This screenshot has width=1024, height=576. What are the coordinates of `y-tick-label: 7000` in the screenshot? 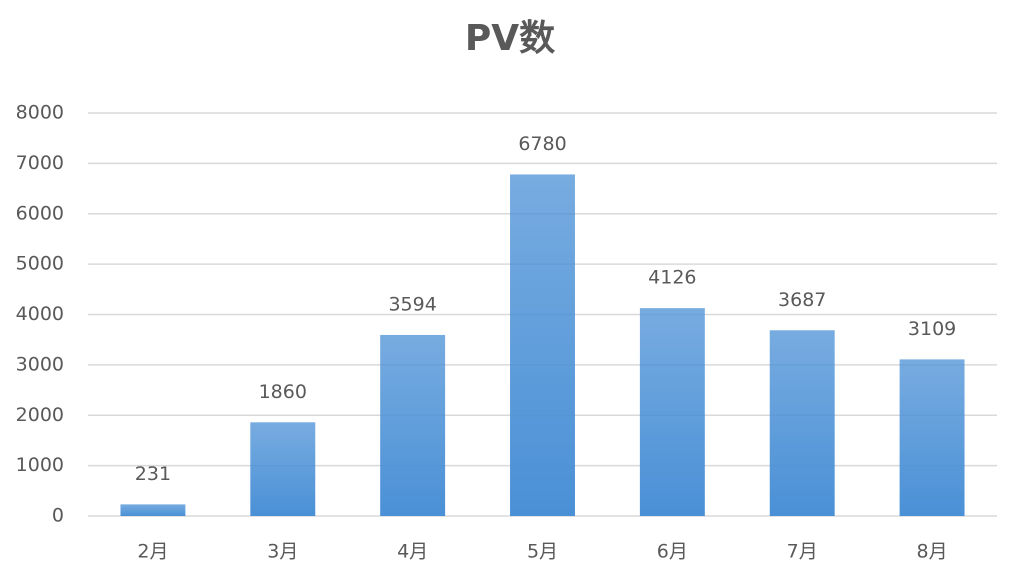 It's located at (40, 163).